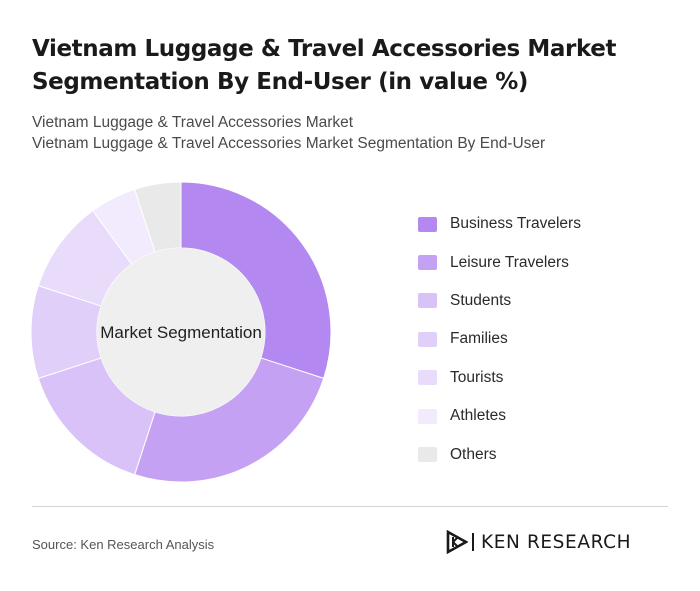  Describe the element at coordinates (481, 300) in the screenshot. I see `legend-label: Students` at that location.